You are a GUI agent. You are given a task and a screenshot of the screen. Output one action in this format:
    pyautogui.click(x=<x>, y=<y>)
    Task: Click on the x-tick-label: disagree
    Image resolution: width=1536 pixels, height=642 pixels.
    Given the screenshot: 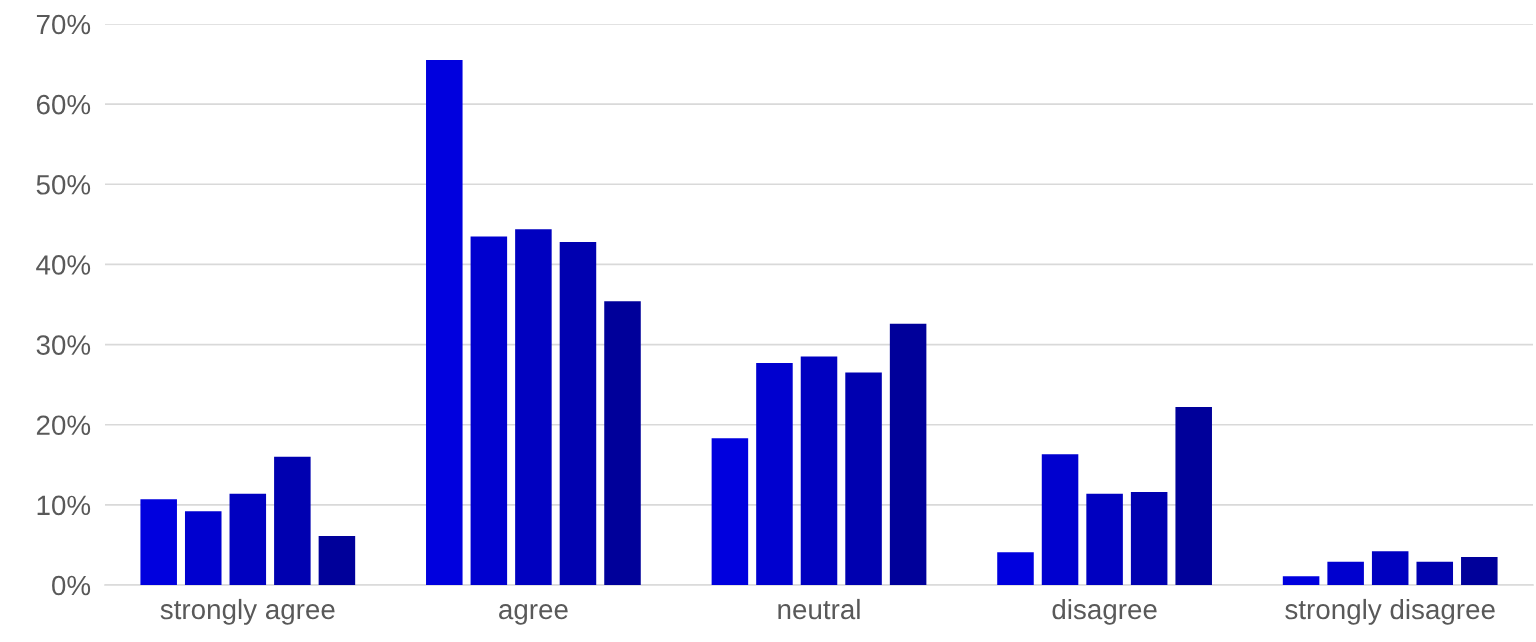 What is the action you would take?
    pyautogui.click(x=1104, y=611)
    